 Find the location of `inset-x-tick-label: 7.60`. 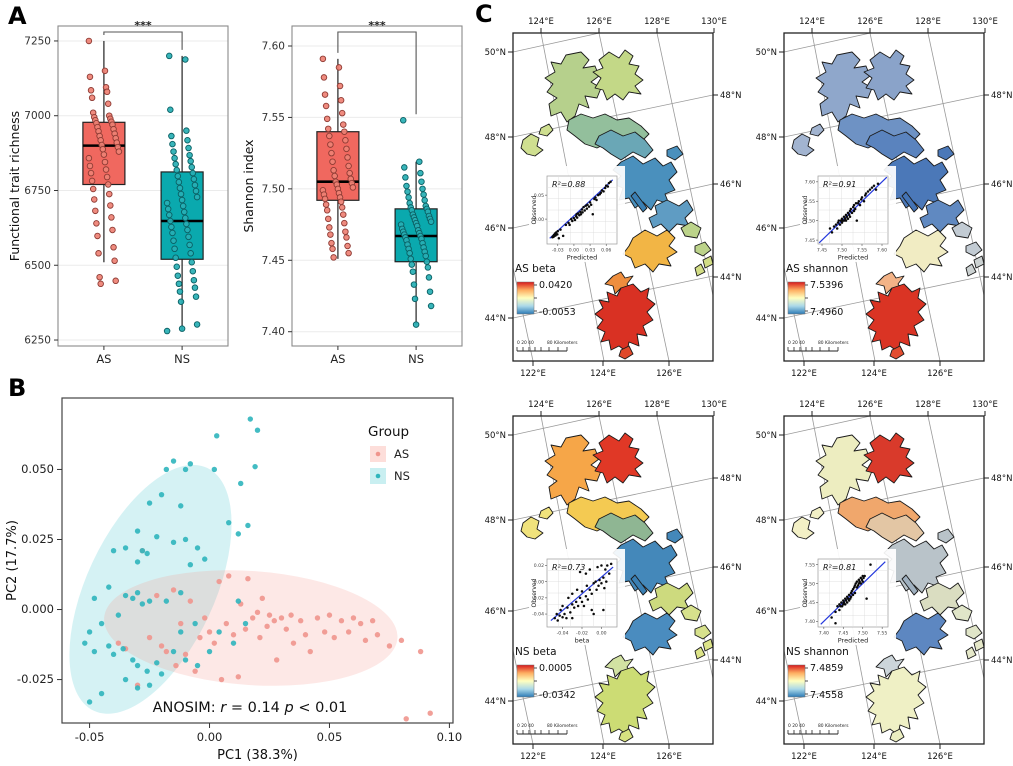

inset-x-tick-label: 7.60 is located at coordinates (882, 251).